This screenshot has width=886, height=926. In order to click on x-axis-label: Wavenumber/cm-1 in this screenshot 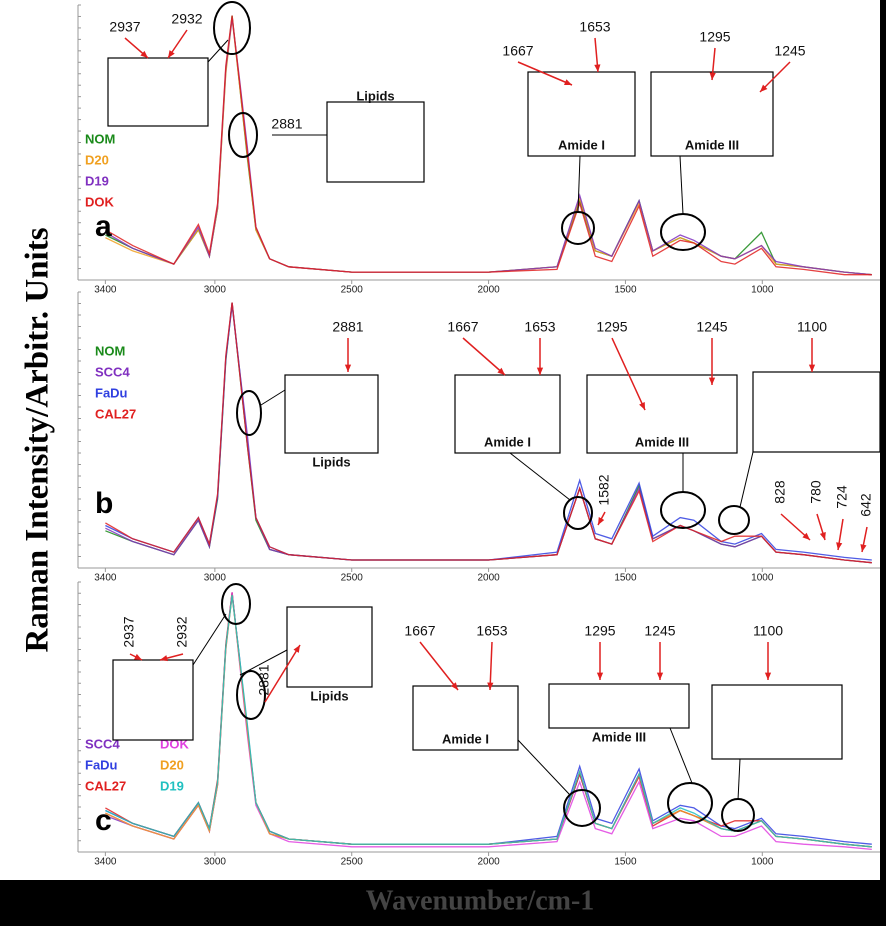, I will do `click(480, 900)`.